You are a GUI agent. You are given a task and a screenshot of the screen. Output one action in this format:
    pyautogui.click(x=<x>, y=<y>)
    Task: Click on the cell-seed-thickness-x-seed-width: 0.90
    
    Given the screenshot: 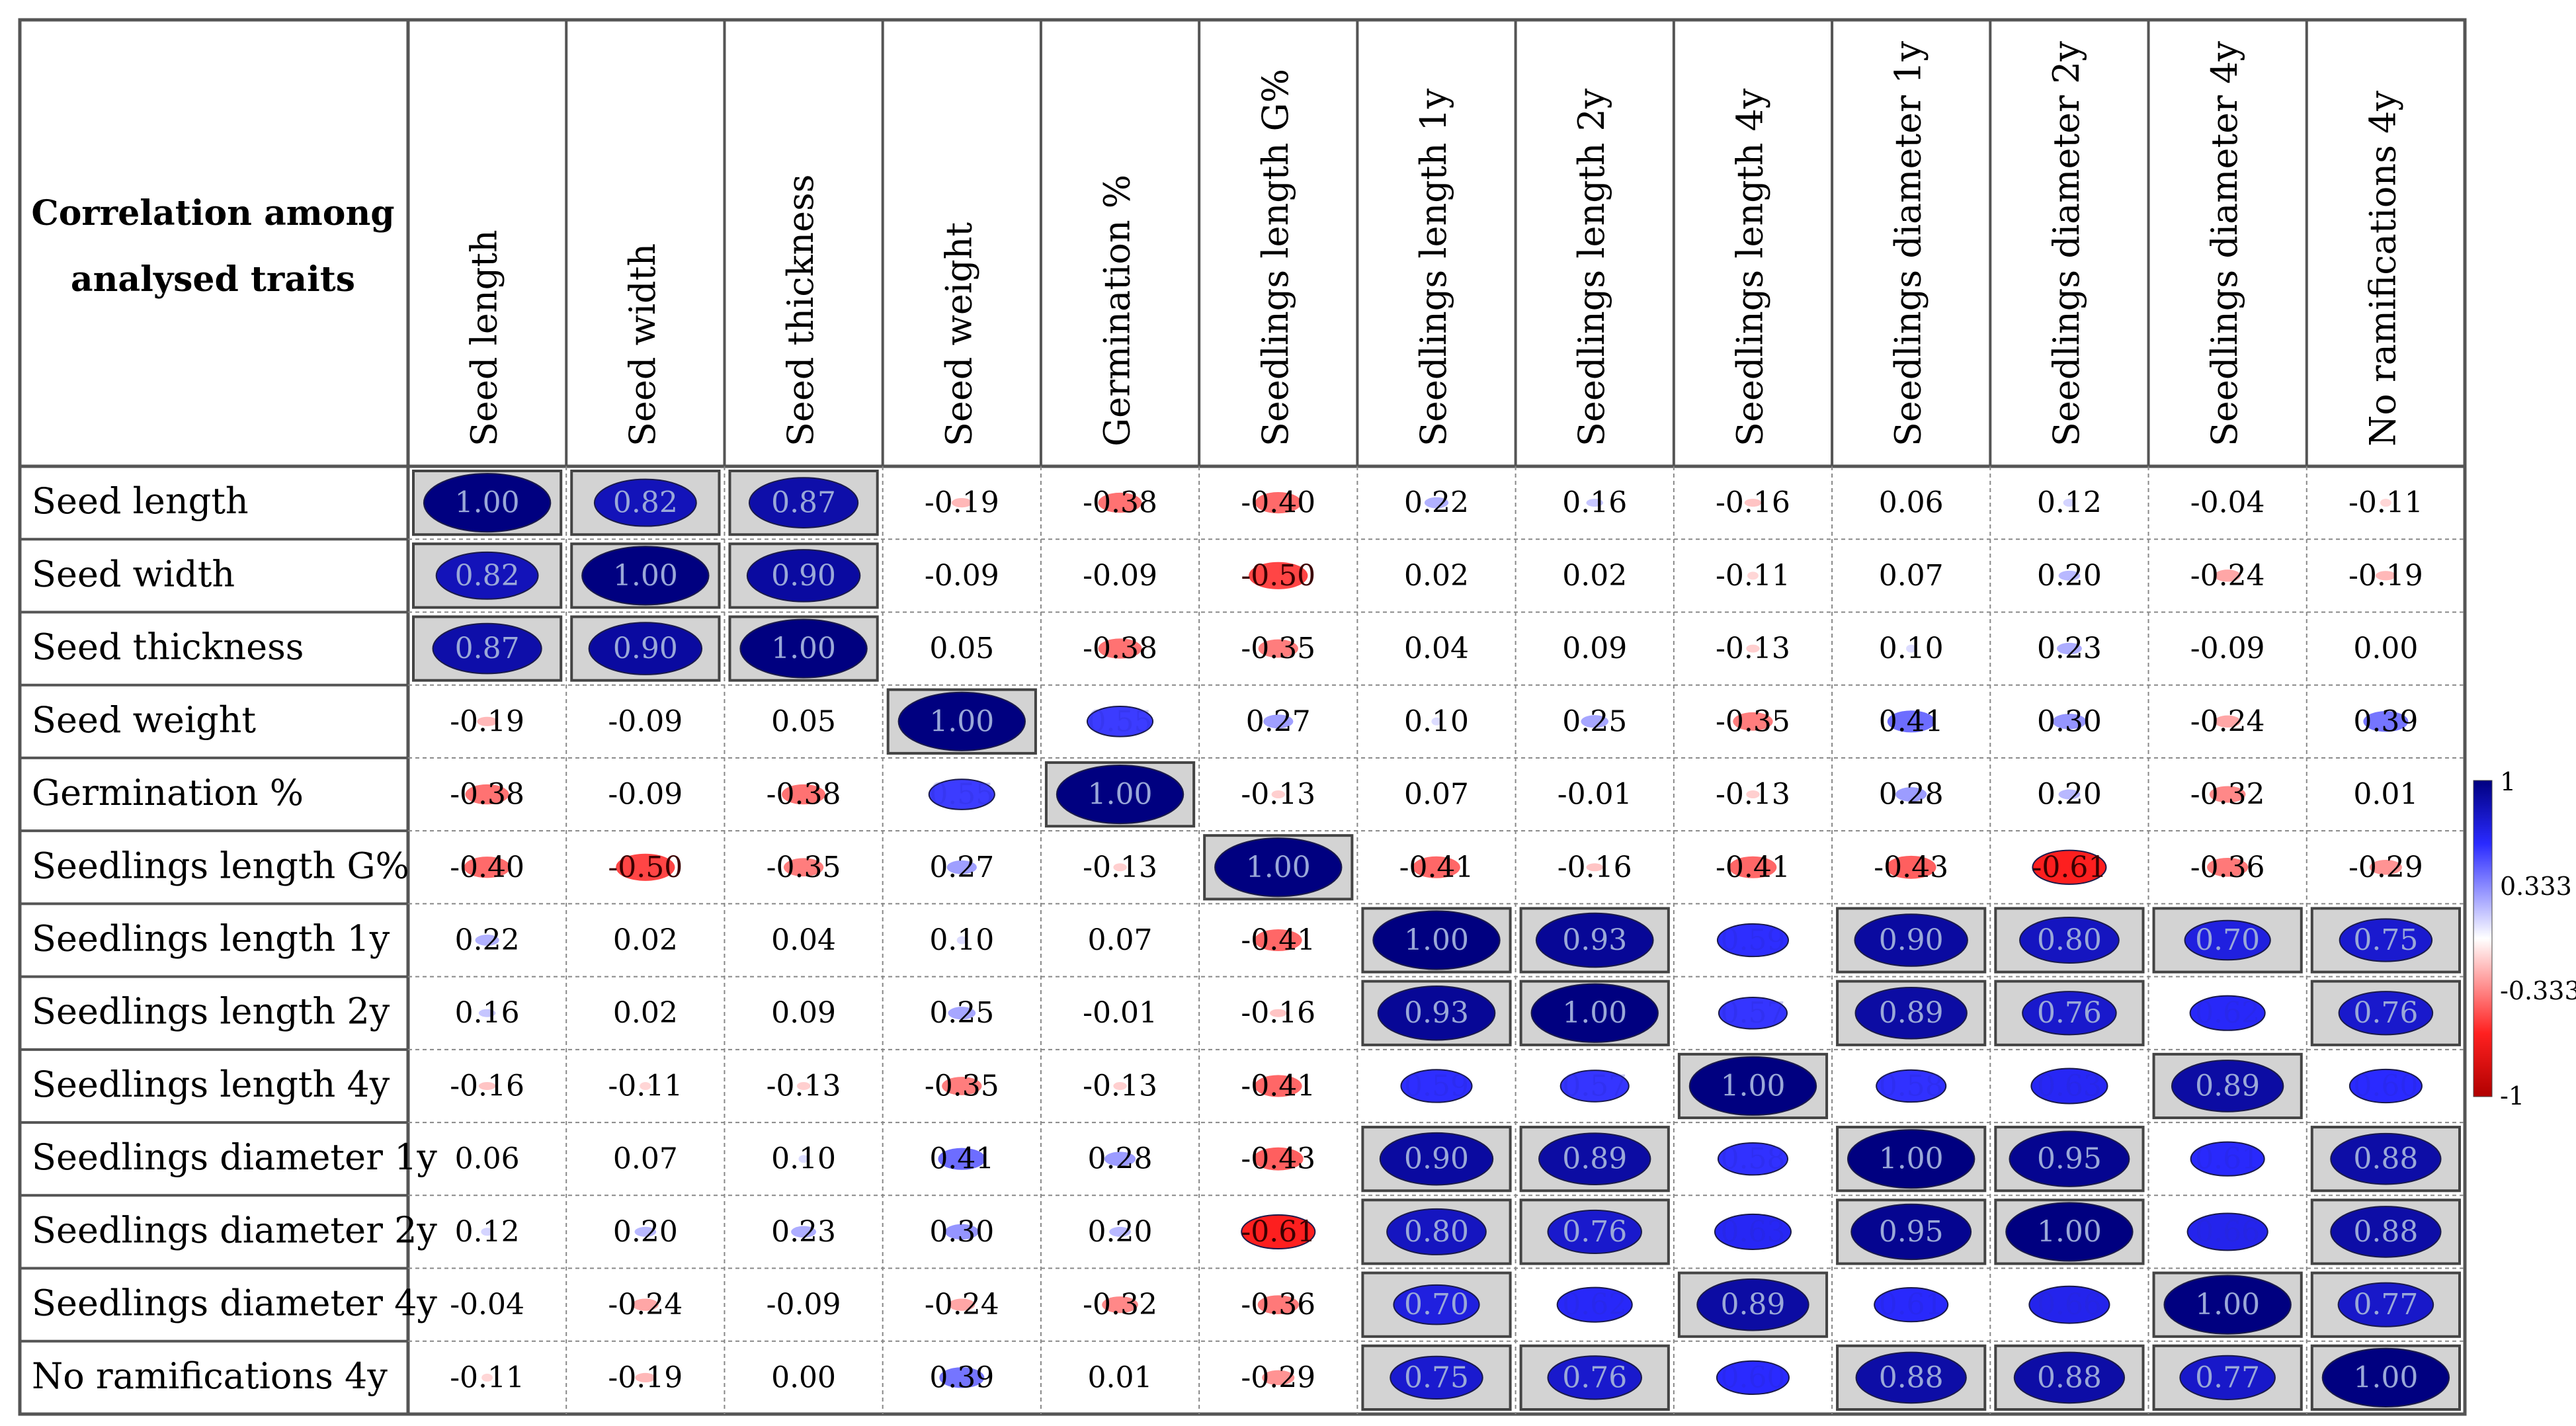 What is the action you would take?
    pyautogui.click(x=645, y=648)
    